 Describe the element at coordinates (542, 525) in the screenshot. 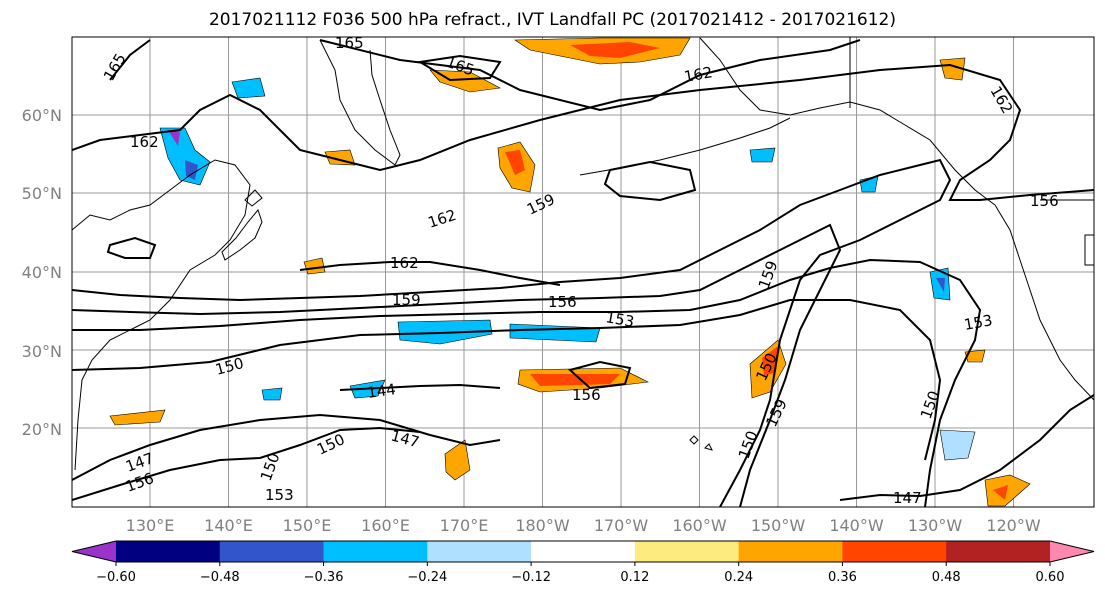

I see `lon-label: 180°W` at that location.